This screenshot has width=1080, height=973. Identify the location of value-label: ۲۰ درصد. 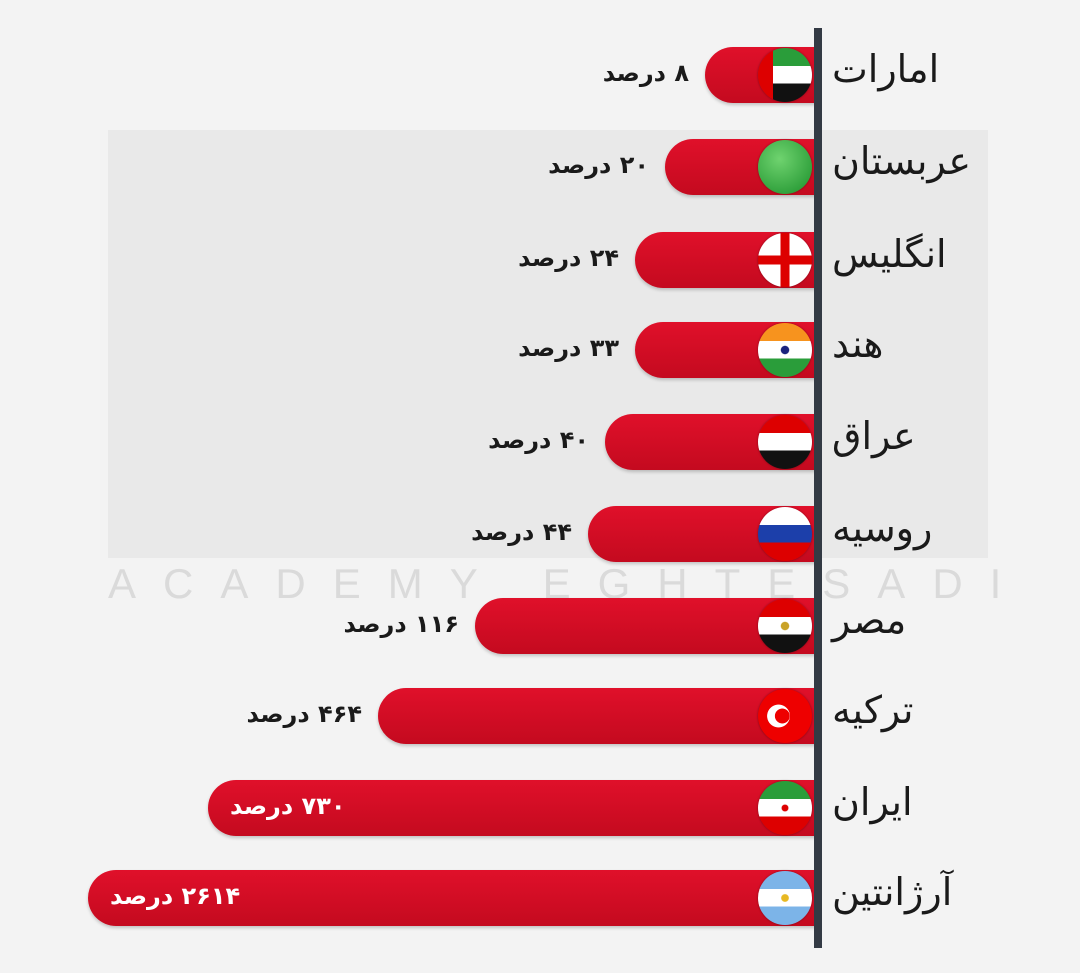
(598, 165).